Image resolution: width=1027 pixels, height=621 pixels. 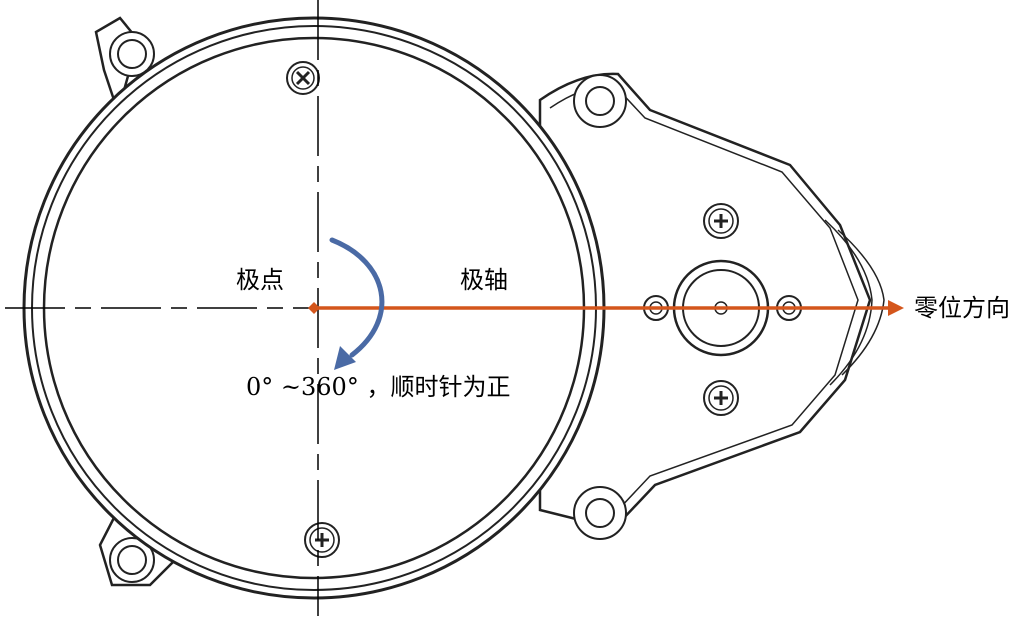 What do you see at coordinates (600, 513) in the screenshot?
I see `mounting-hole-bottom-right` at bounding box center [600, 513].